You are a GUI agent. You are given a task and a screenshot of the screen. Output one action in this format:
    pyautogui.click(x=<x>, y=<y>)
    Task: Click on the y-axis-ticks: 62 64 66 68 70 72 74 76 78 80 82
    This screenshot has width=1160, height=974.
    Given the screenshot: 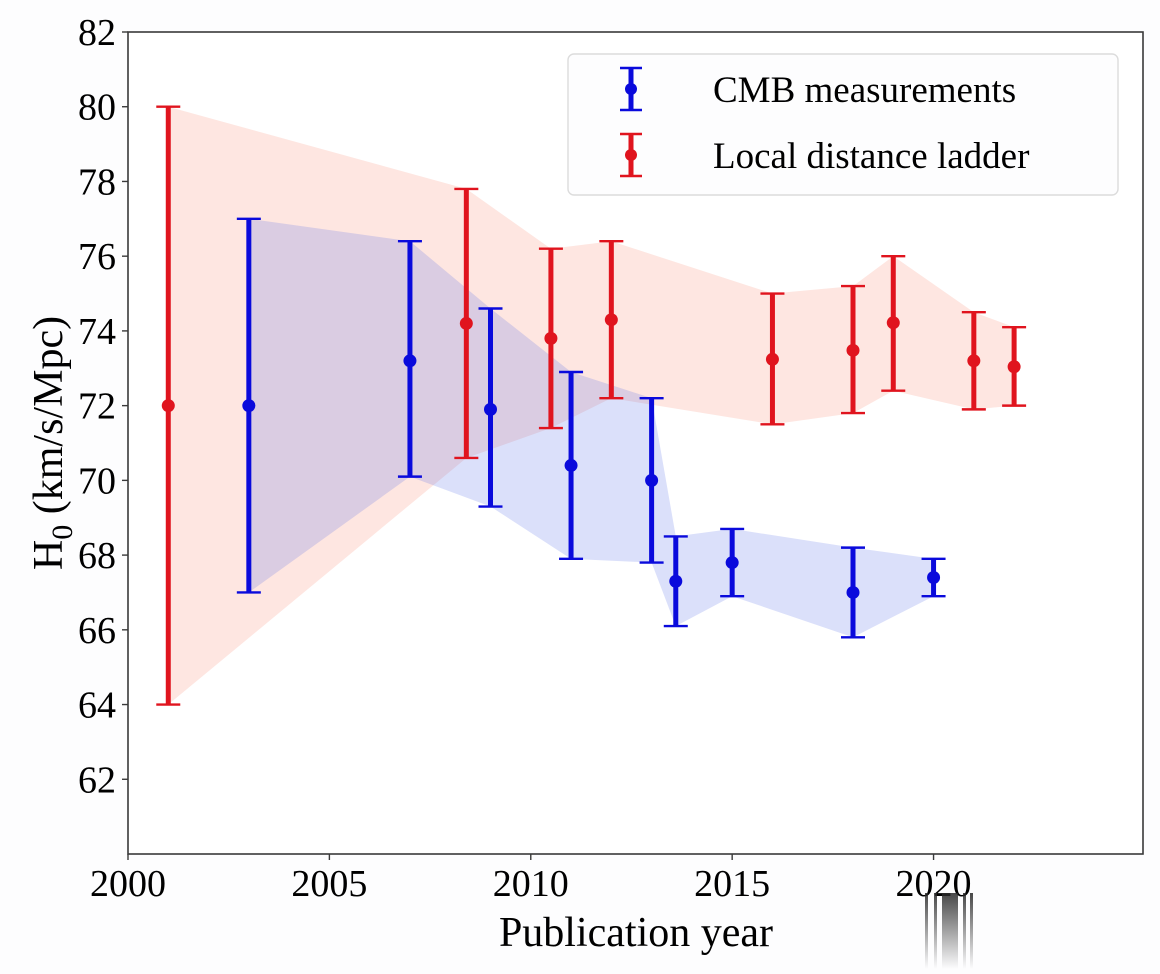 What is the action you would take?
    pyautogui.click(x=103, y=406)
    